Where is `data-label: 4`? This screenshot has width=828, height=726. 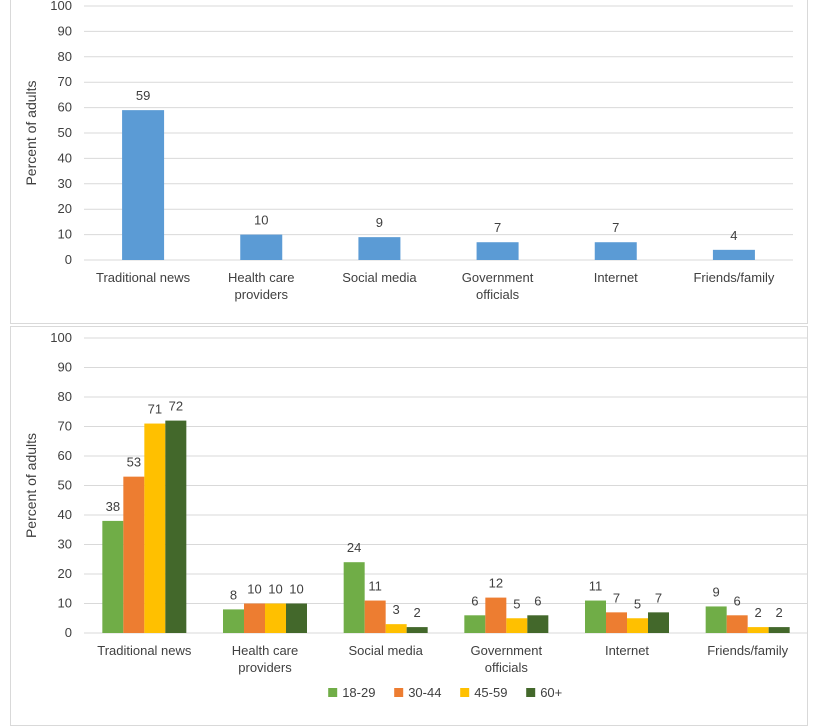
data-label: 4 is located at coordinates (733, 235).